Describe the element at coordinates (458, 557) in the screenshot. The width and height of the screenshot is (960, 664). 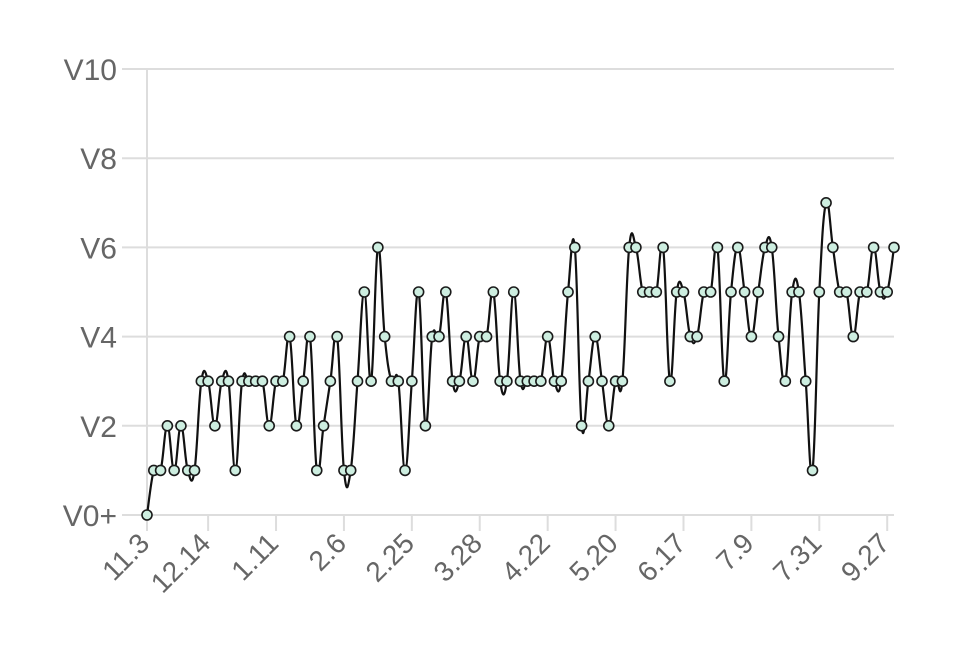
I see `x-tick-label: 3.28` at that location.